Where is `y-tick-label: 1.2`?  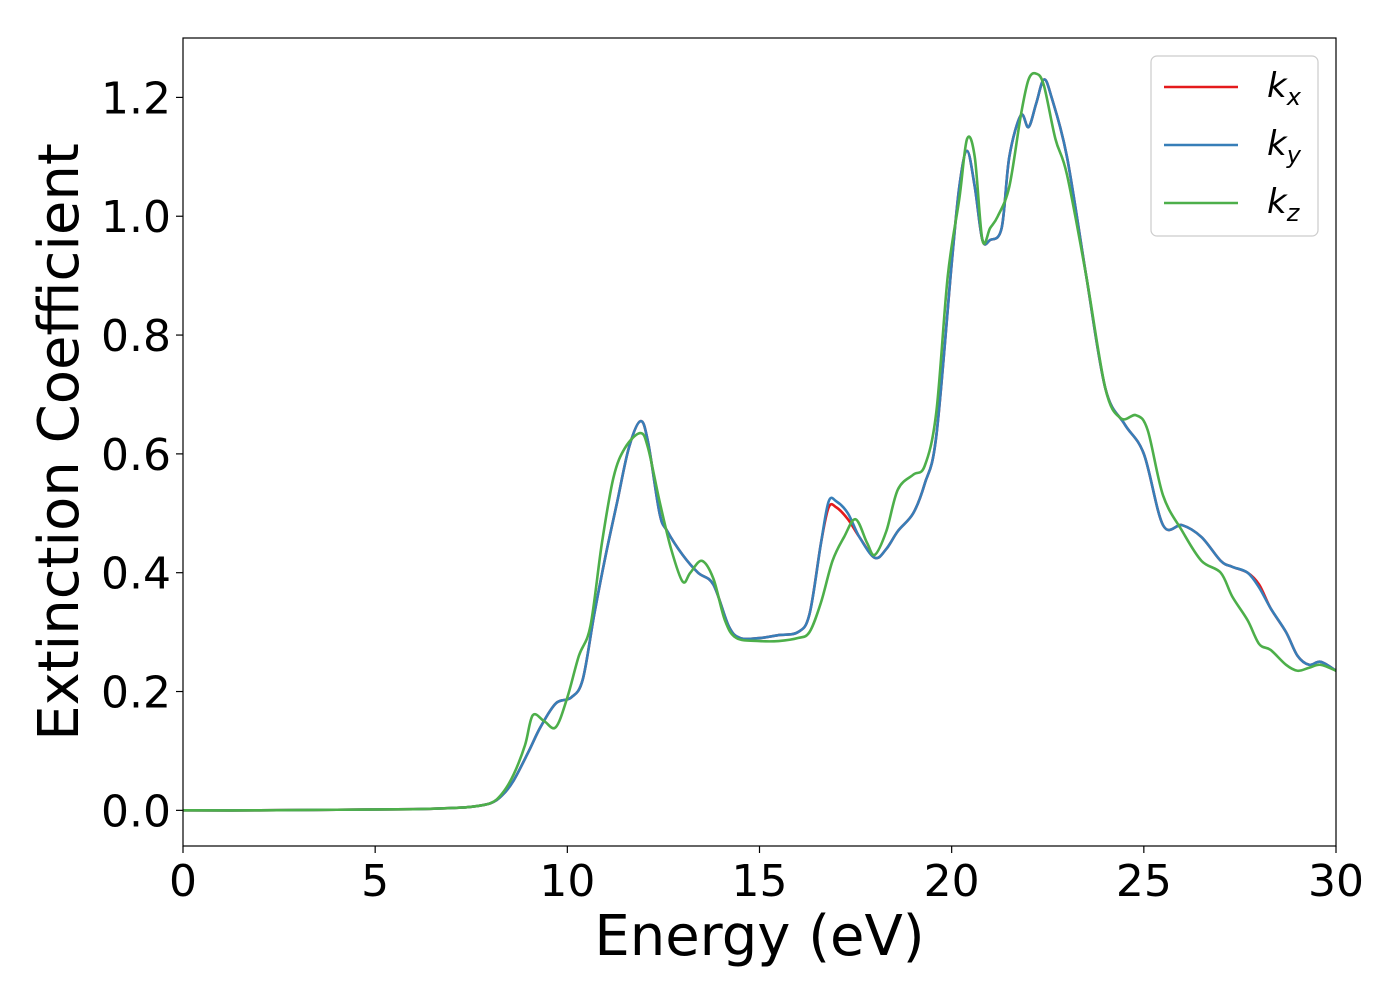 y-tick-label: 1.2 is located at coordinates (136, 98).